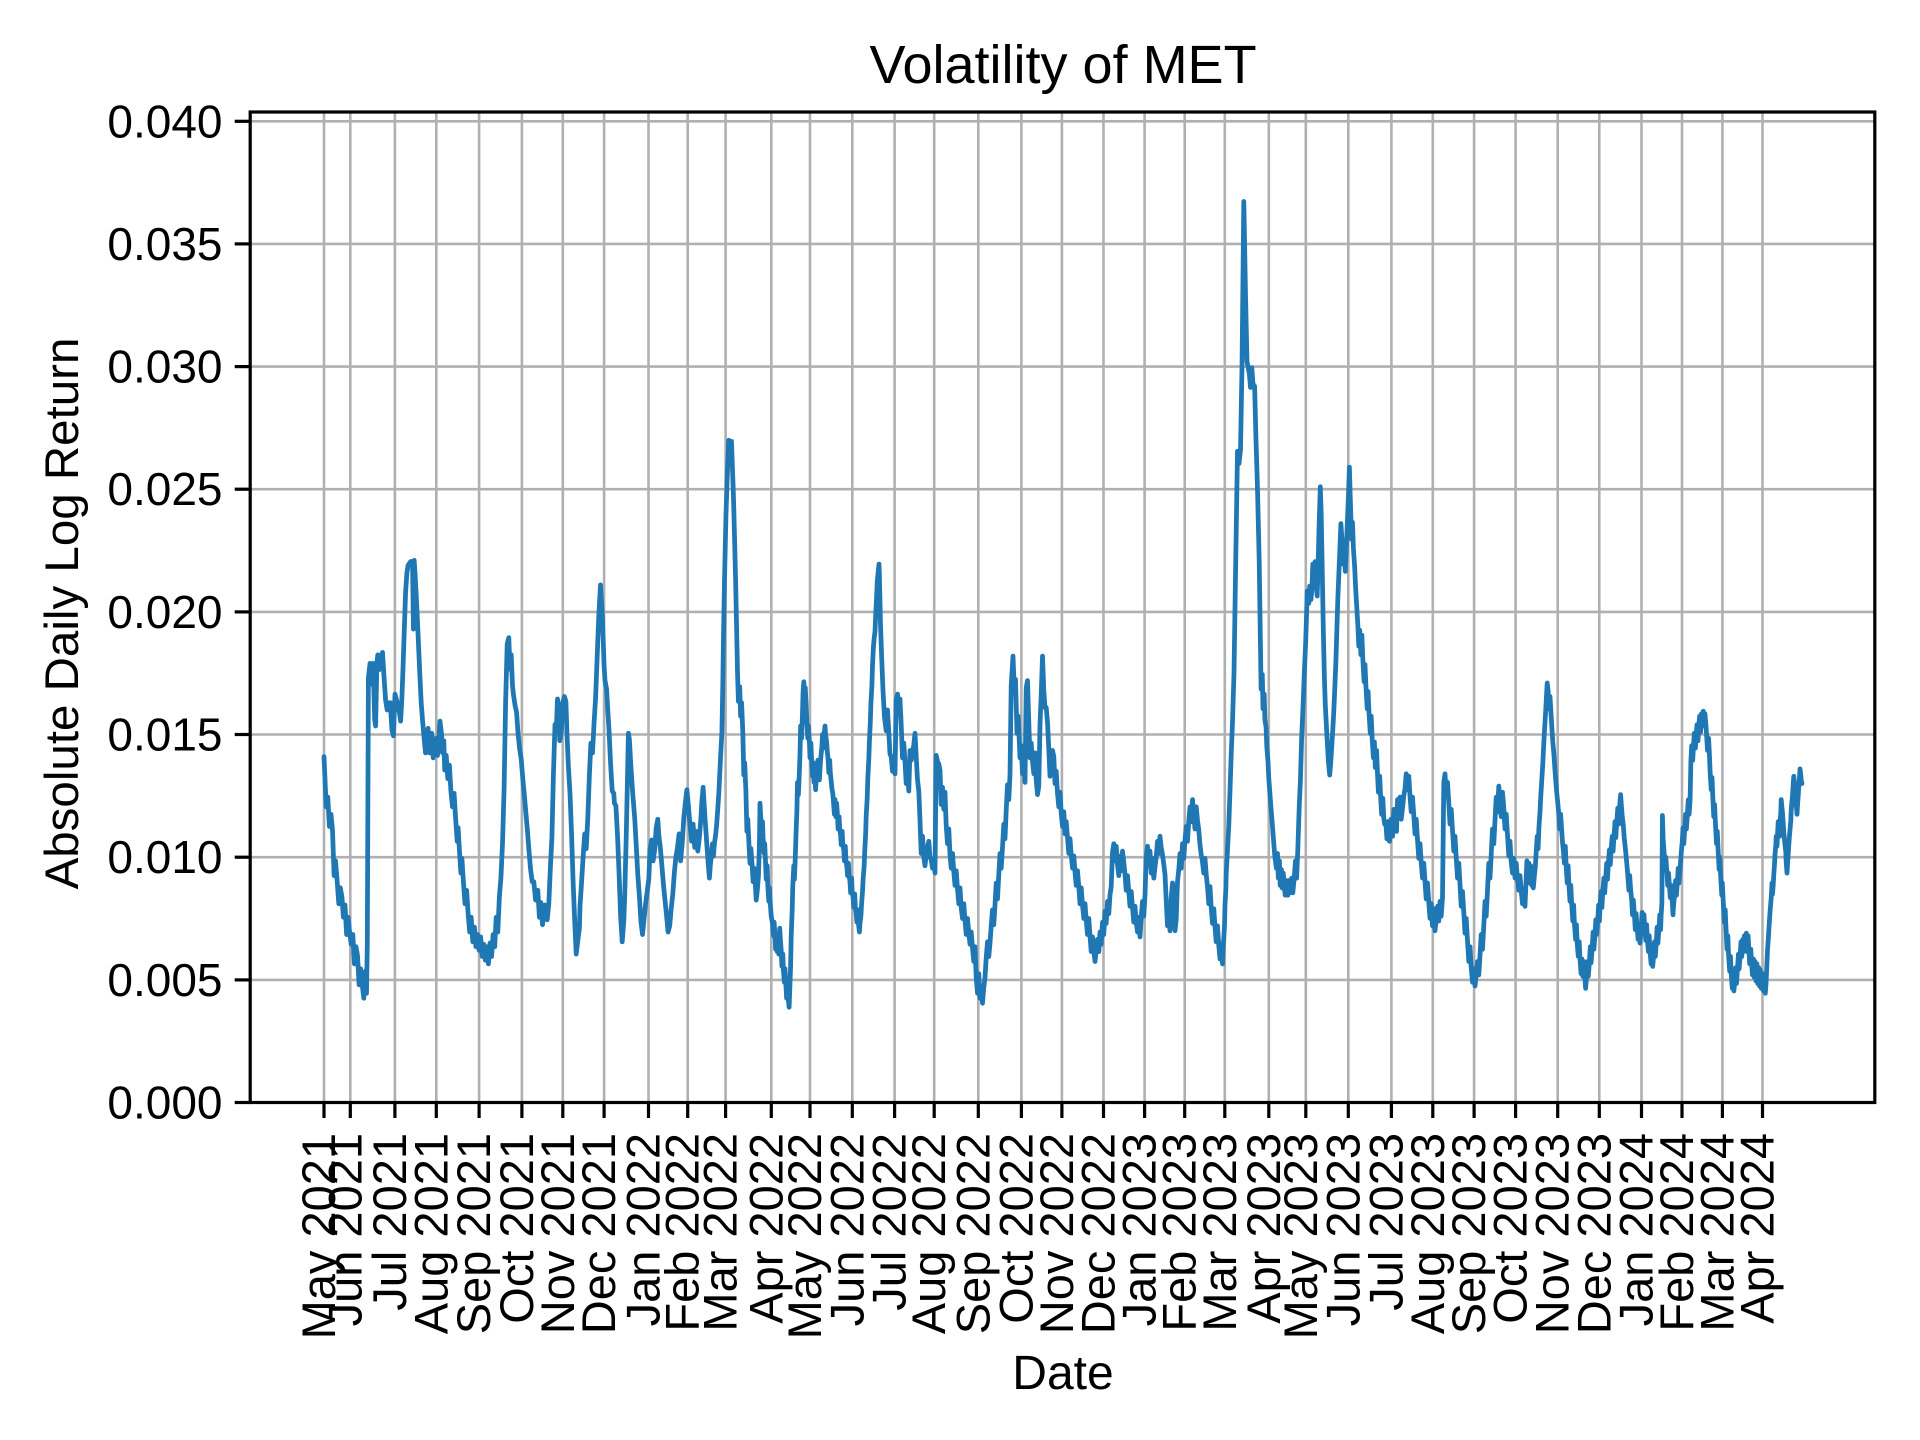 This screenshot has height=1440, width=1920. Describe the element at coordinates (1510, 1228) in the screenshot. I see `svg-text: Oct 2023` at that location.